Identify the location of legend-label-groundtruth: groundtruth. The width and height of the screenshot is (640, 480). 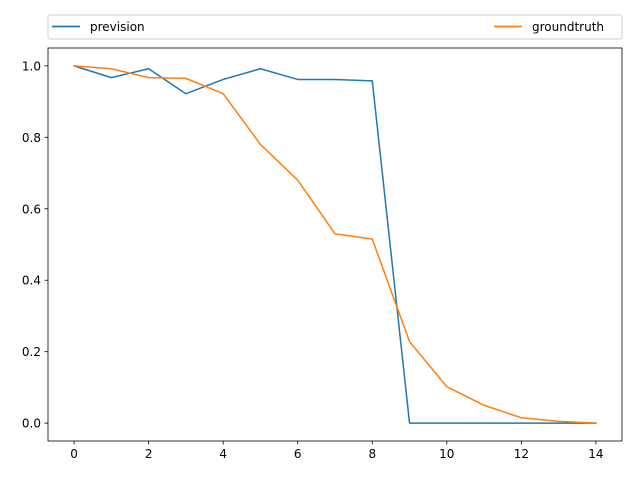
(568, 27).